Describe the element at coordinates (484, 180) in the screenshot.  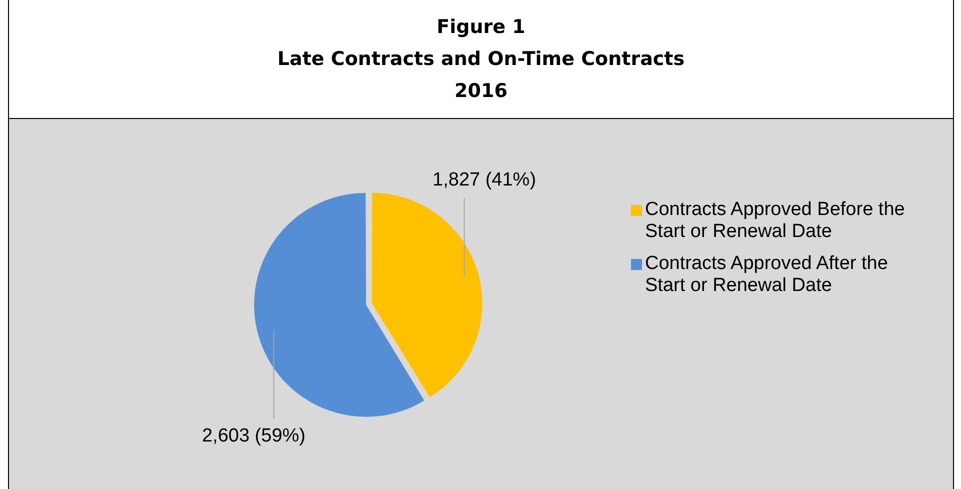
I see `data-label: 1,827 (41%)` at that location.